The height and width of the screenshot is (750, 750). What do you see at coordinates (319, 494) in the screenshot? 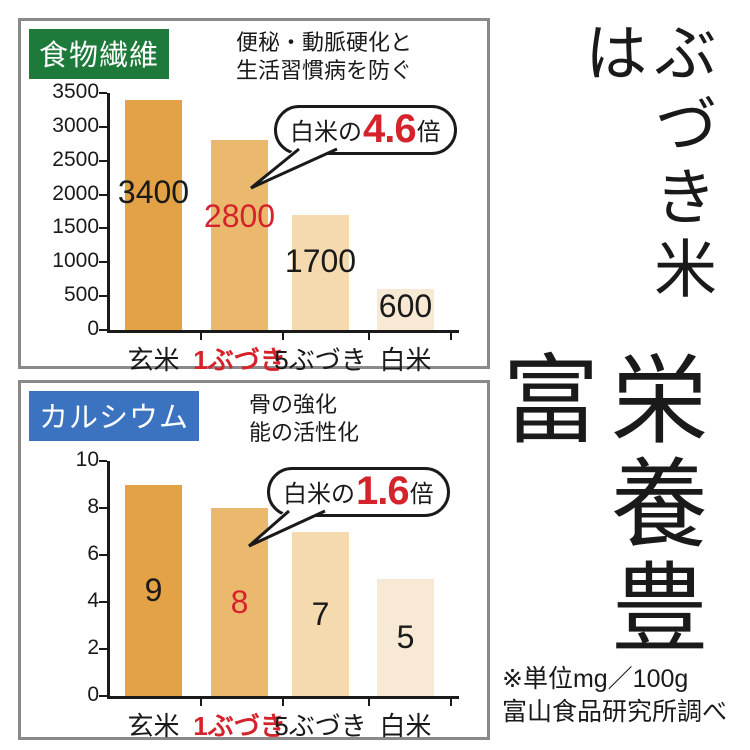
I see `calcium-ratio-prefix: 白米の` at bounding box center [319, 494].